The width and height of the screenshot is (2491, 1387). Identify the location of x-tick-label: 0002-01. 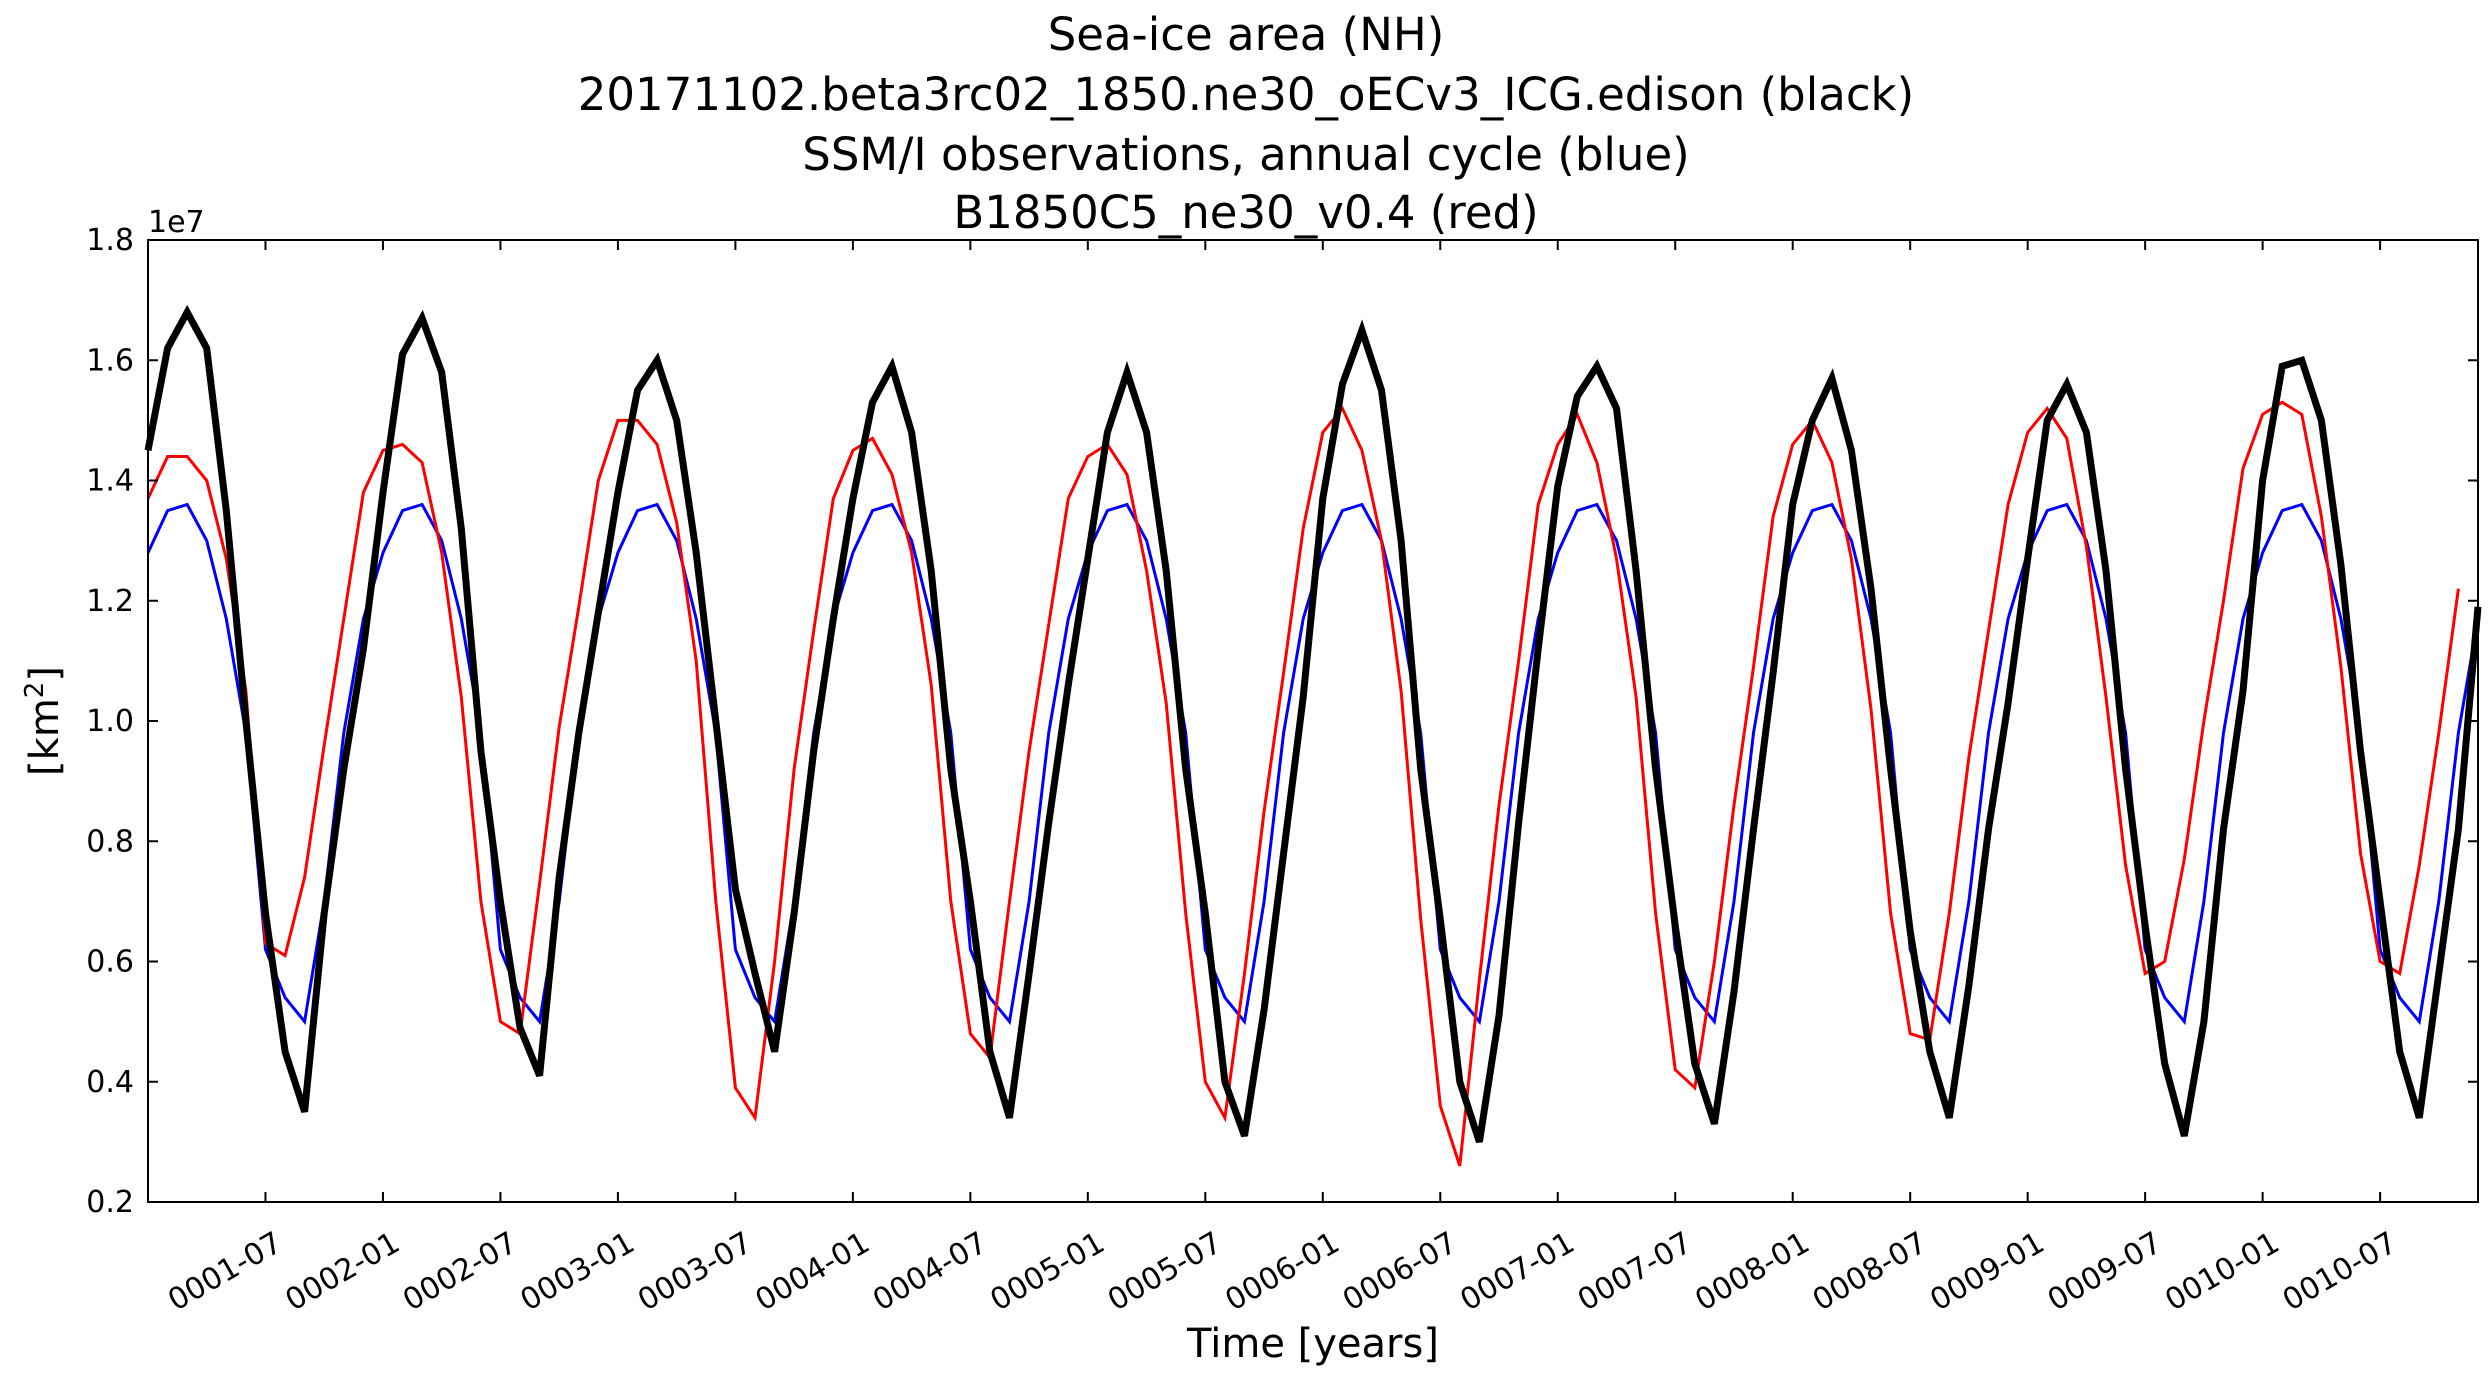
(343, 1271).